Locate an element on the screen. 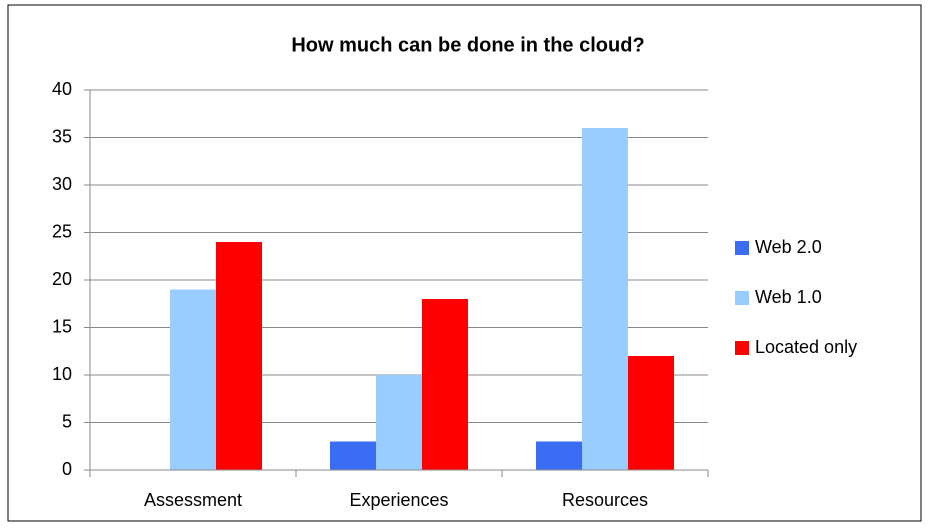 Image resolution: width=930 pixels, height=532 pixels. x-tick-label: Resources is located at coordinates (605, 500).